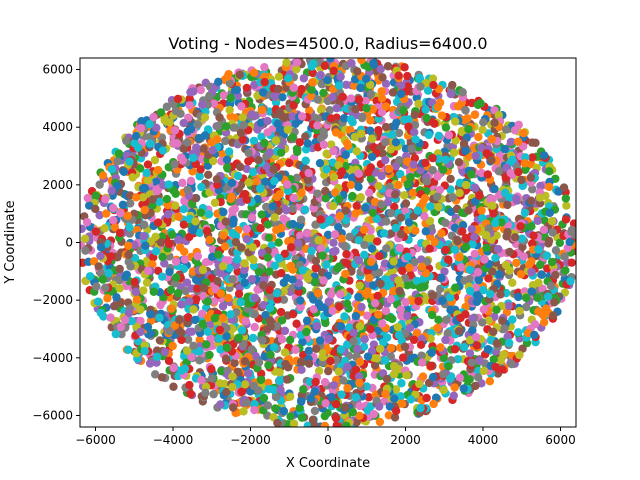  What do you see at coordinates (328, 440) in the screenshot?
I see `x-tick-label: 0` at bounding box center [328, 440].